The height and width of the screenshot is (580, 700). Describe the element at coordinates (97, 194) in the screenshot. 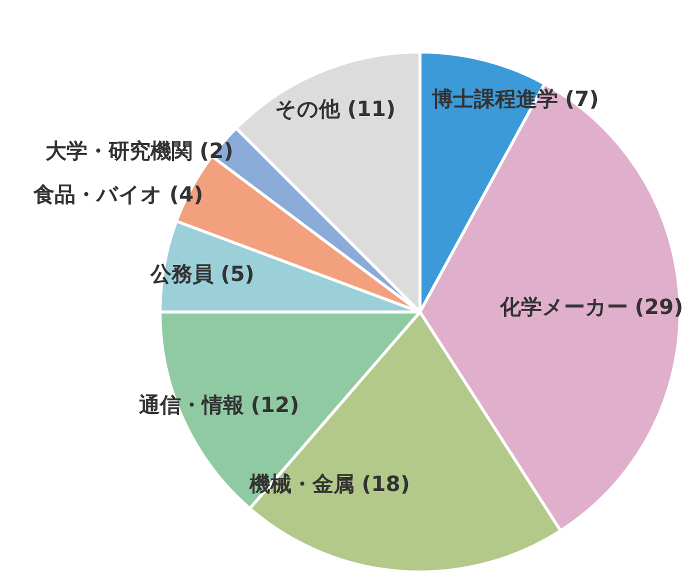

I see `slice-label: 食品・バイオ` at that location.